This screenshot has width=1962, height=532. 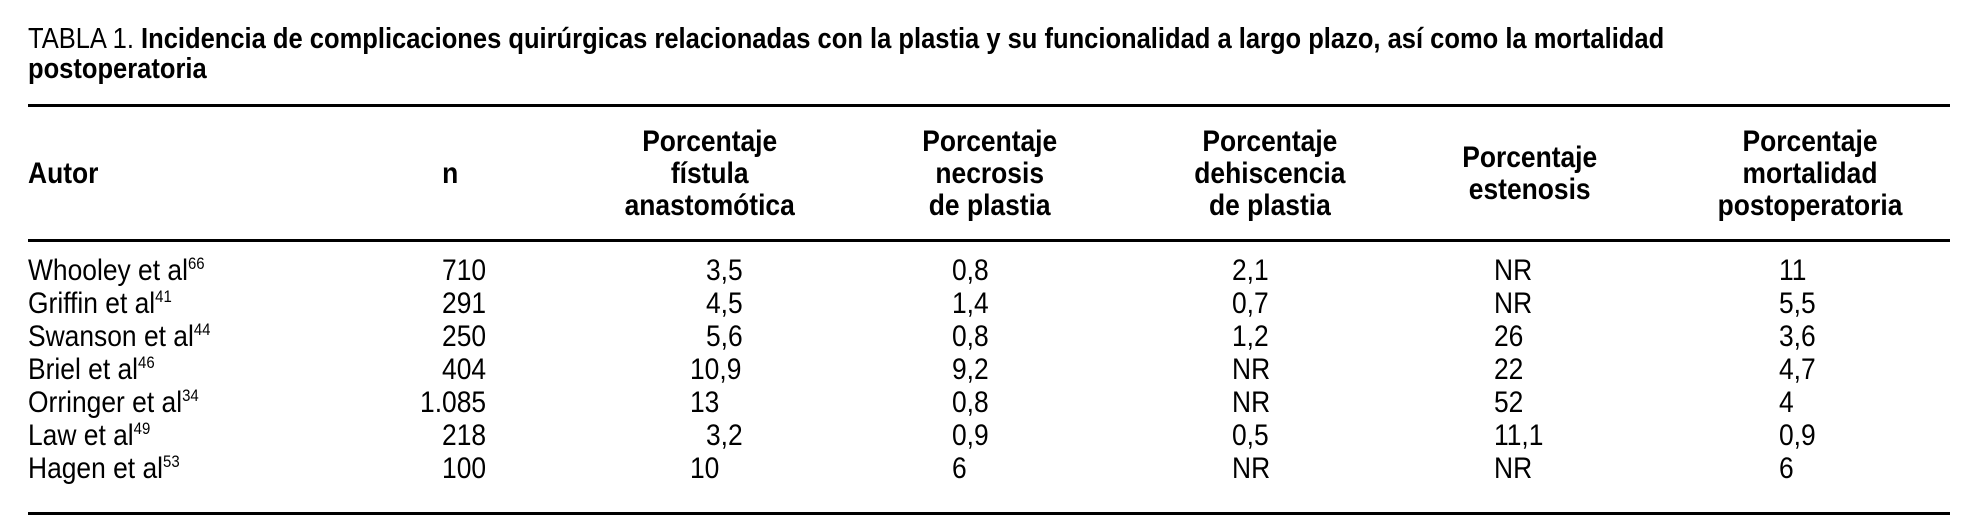 I want to click on estenosis-cell: 26, so click(x=1509, y=336).